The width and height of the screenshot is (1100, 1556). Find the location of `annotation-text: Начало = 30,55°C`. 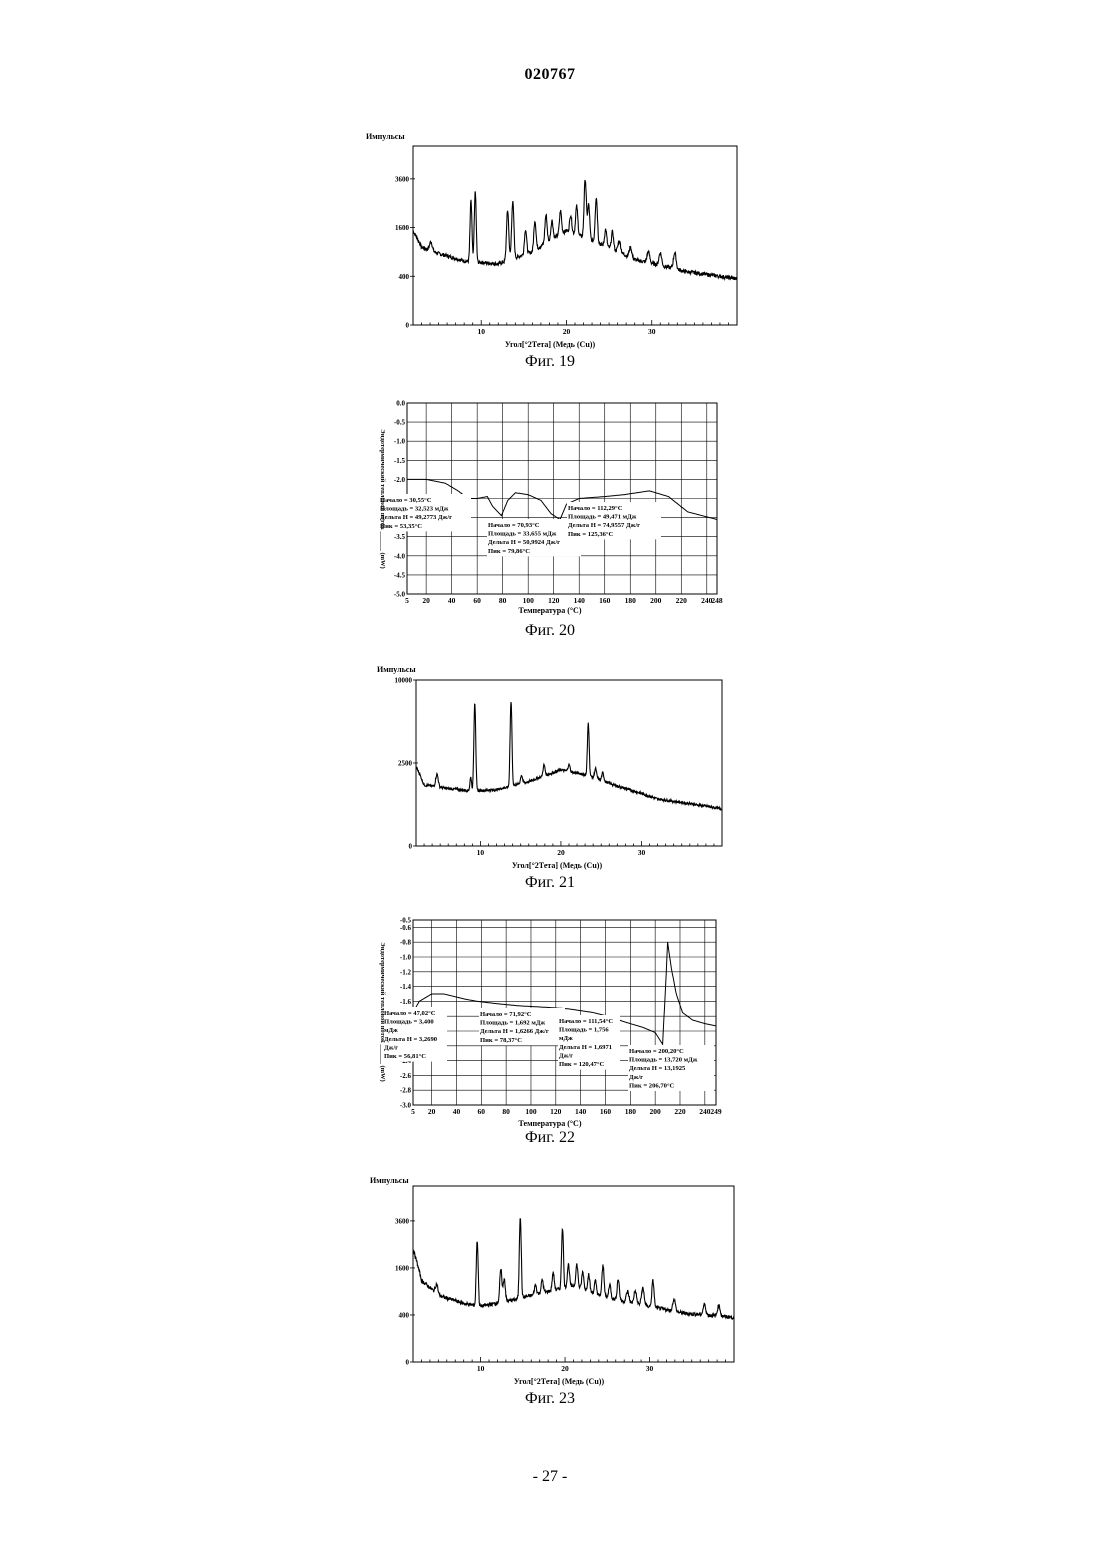

annotation-text: Начало = 30,55°C is located at coordinates (406, 500).